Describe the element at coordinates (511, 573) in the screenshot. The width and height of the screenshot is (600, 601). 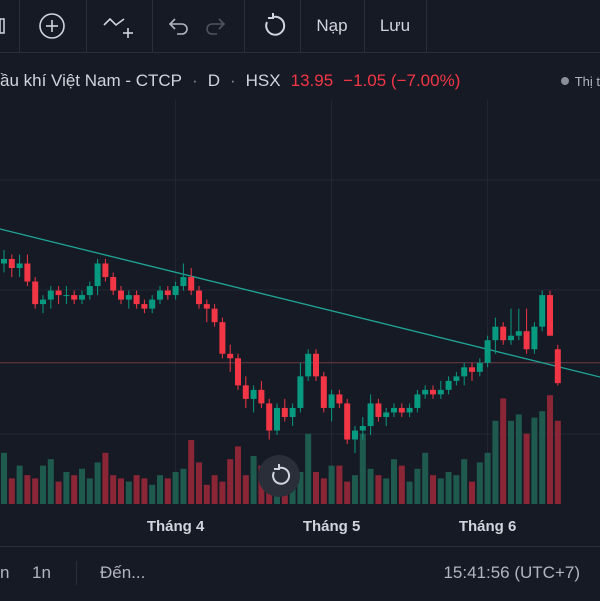
I see `clock-display: 15:41:56 (UTC+7)` at that location.